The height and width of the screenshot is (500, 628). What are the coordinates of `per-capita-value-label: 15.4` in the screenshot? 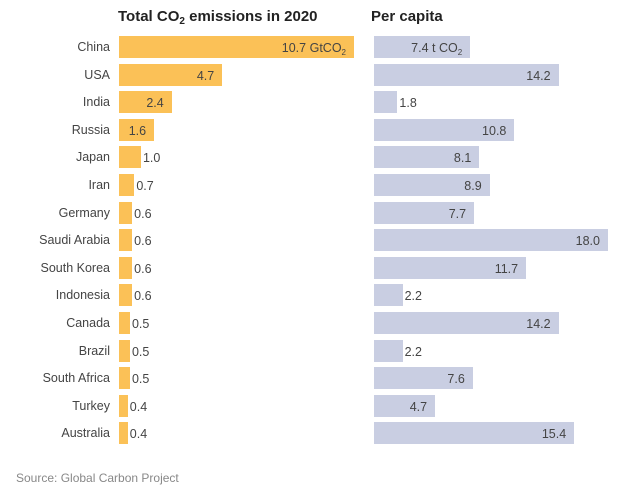 It's located at (554, 434).